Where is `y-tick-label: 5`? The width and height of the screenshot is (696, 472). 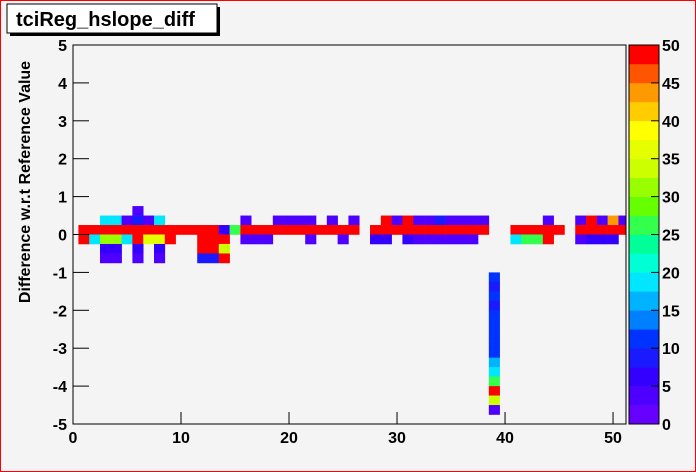 y-tick-label: 5 is located at coordinates (62, 46).